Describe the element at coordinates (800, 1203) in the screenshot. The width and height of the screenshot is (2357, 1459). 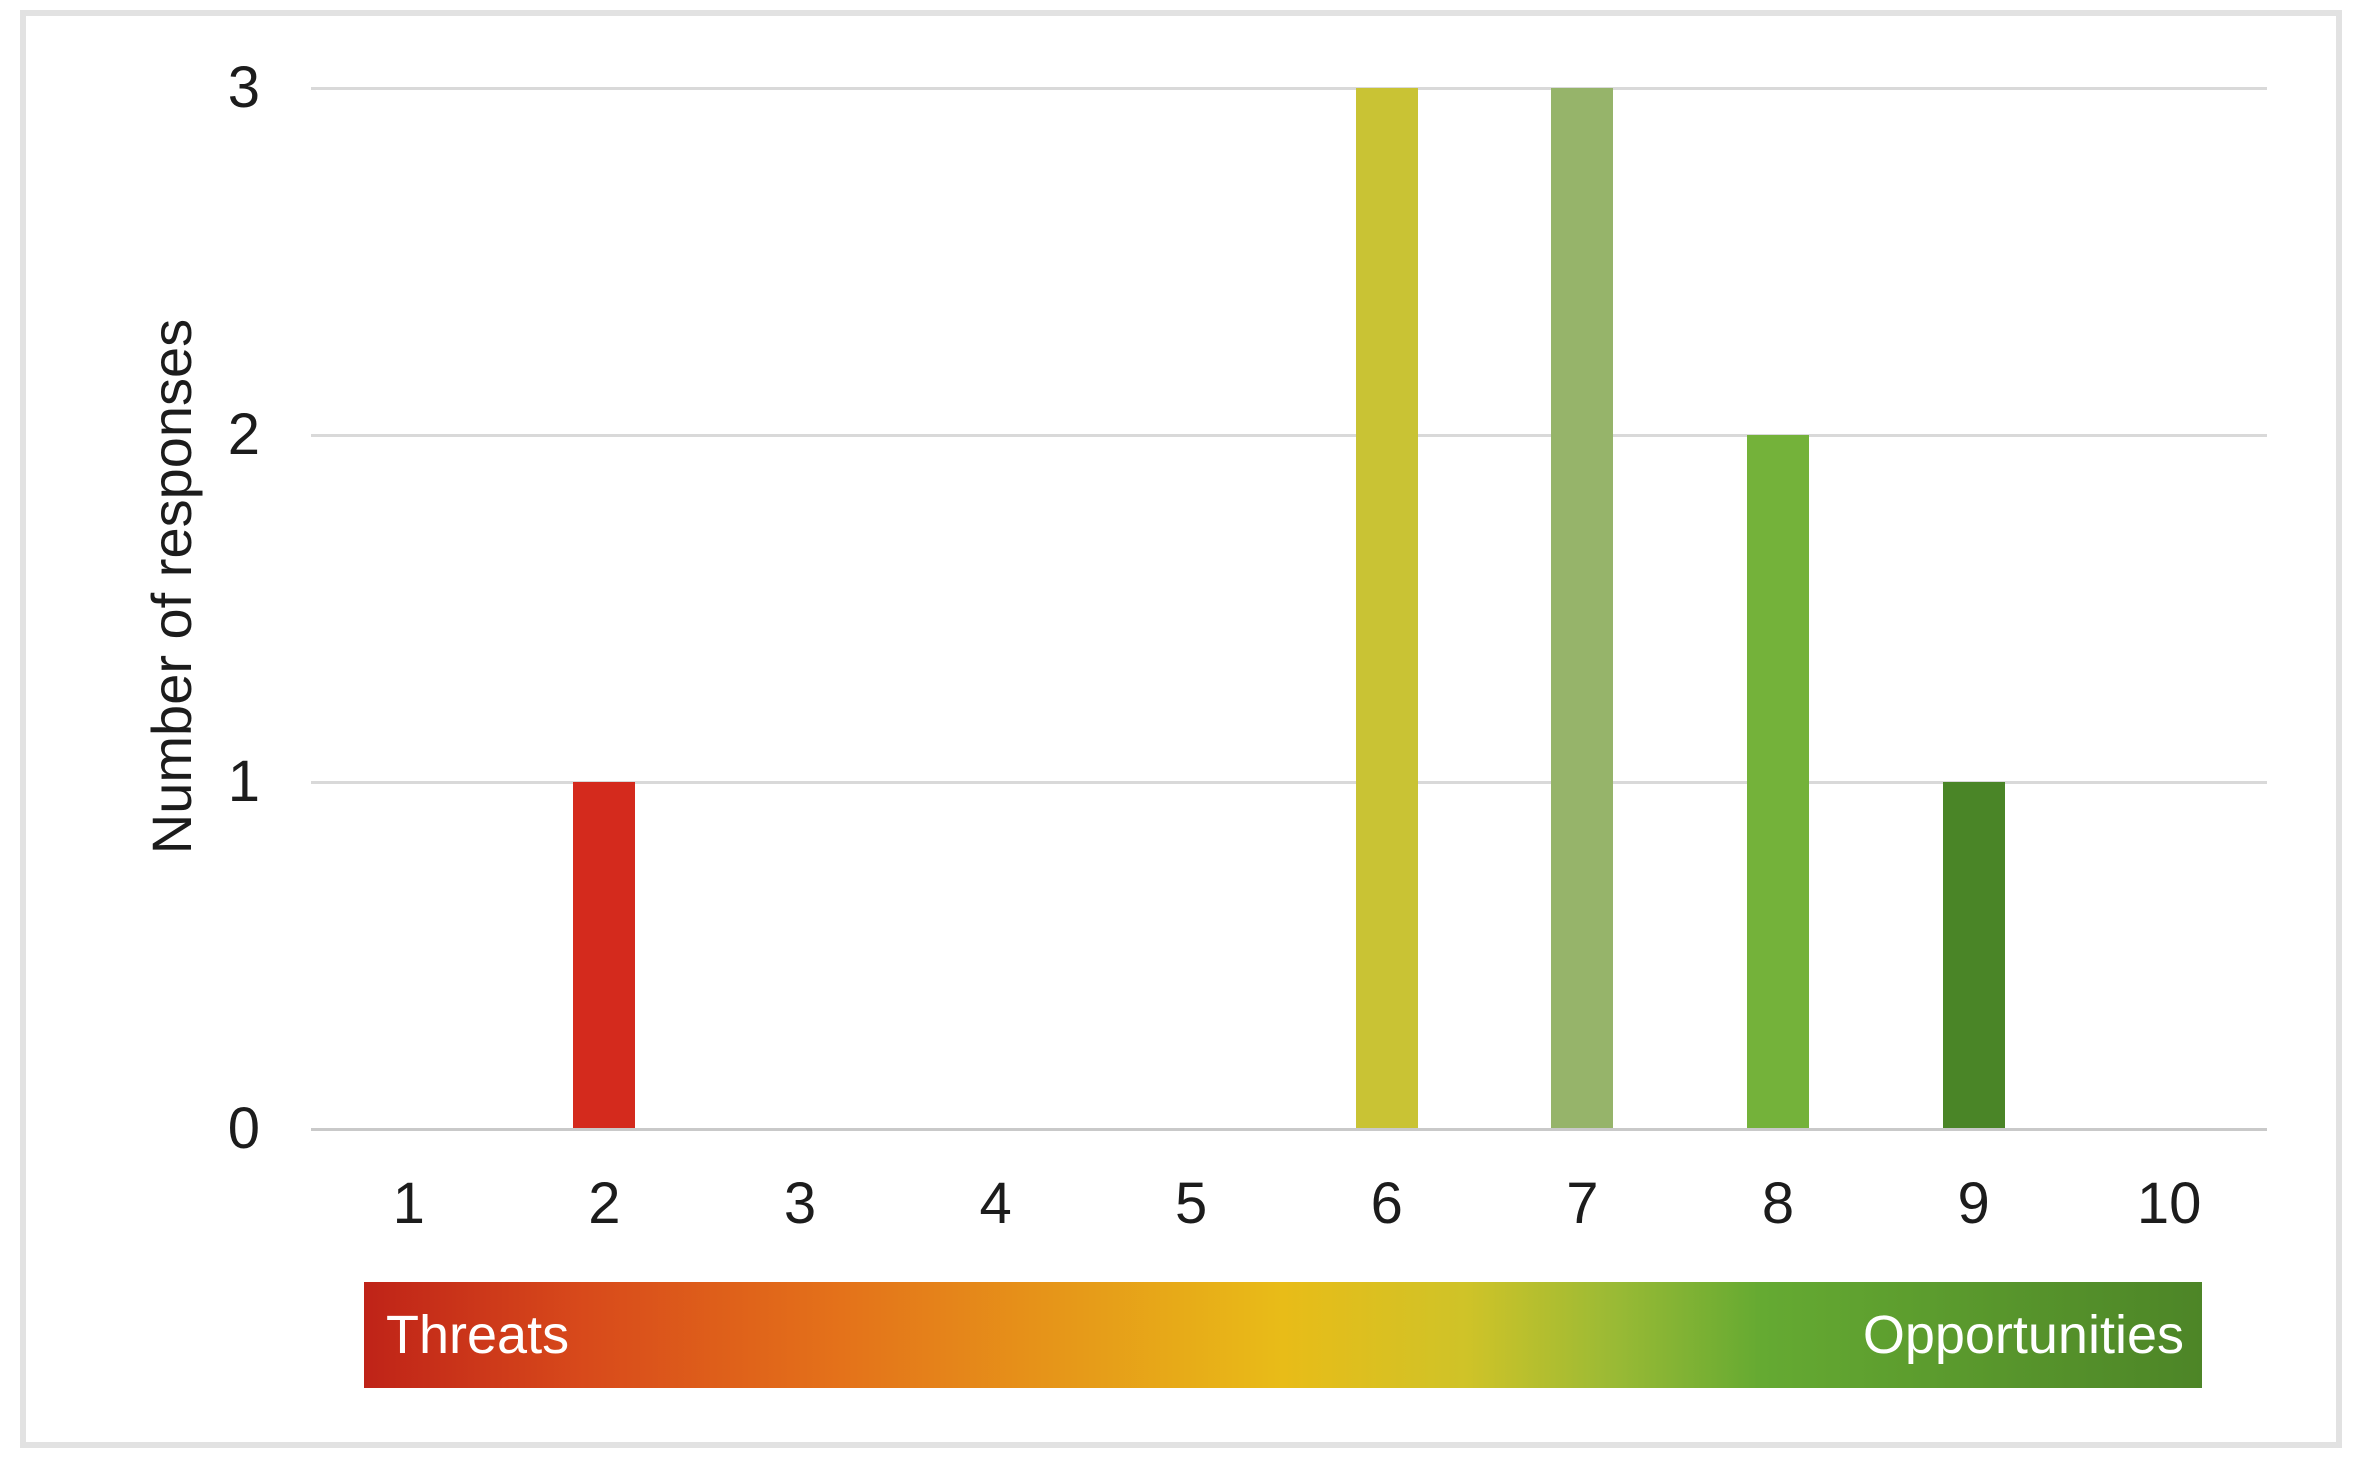
I see `x-tick-label-3: 3` at that location.